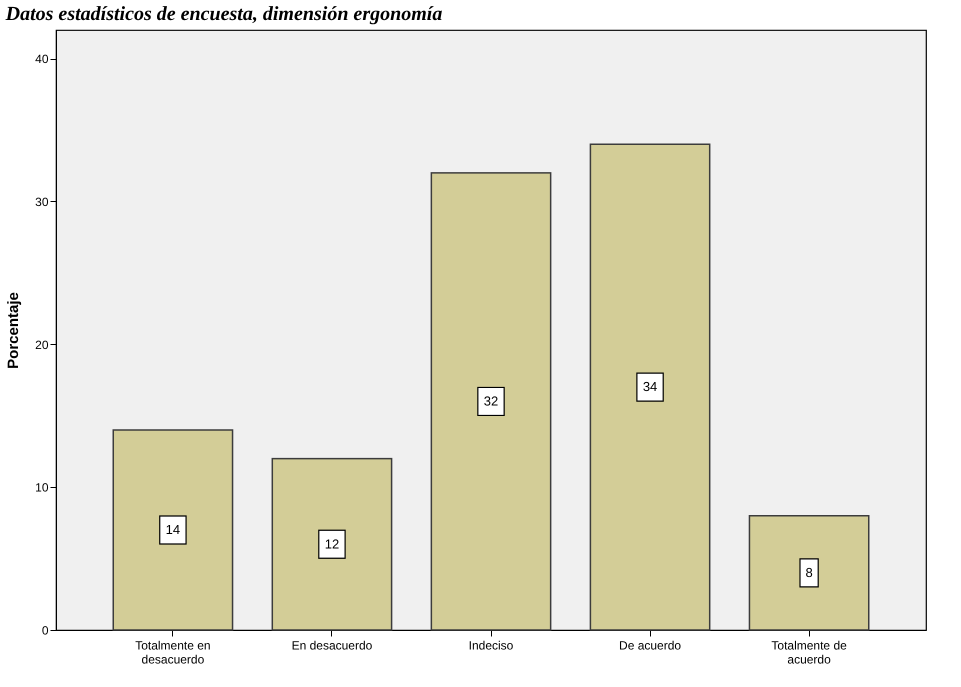 The height and width of the screenshot is (687, 961). I want to click on y-tick-label: 30, so click(42, 201).